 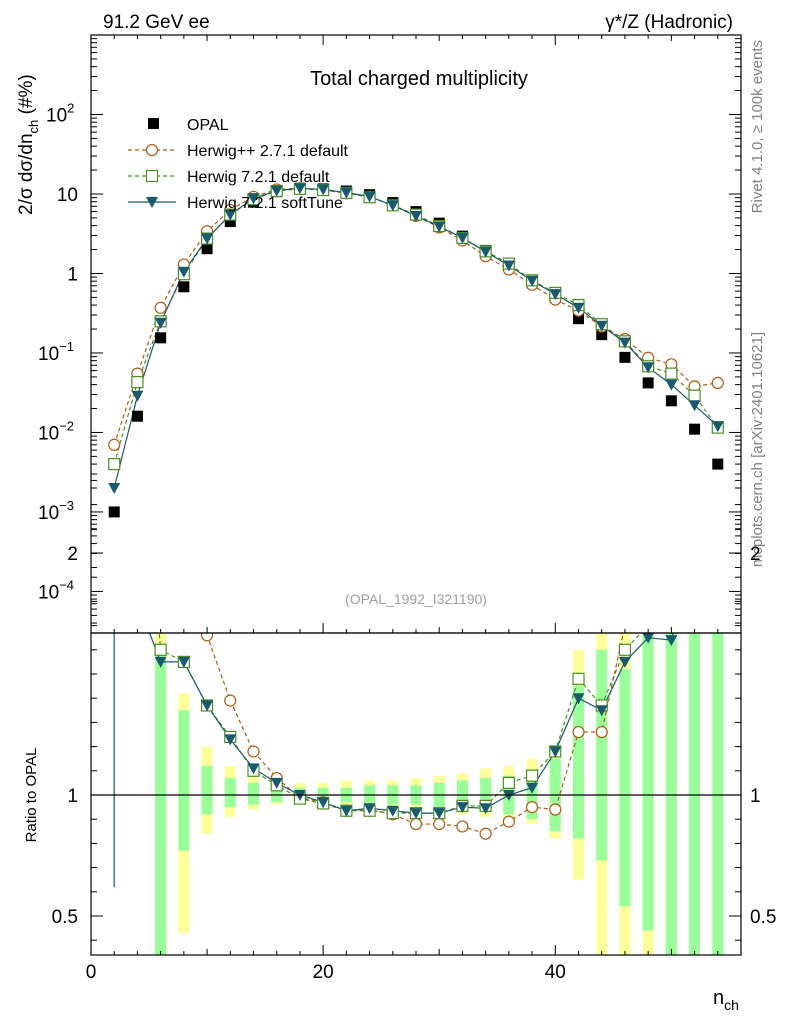 What do you see at coordinates (757, 126) in the screenshot?
I see `side-label-top: Rivet 4.1.0, ≥ 100k events` at bounding box center [757, 126].